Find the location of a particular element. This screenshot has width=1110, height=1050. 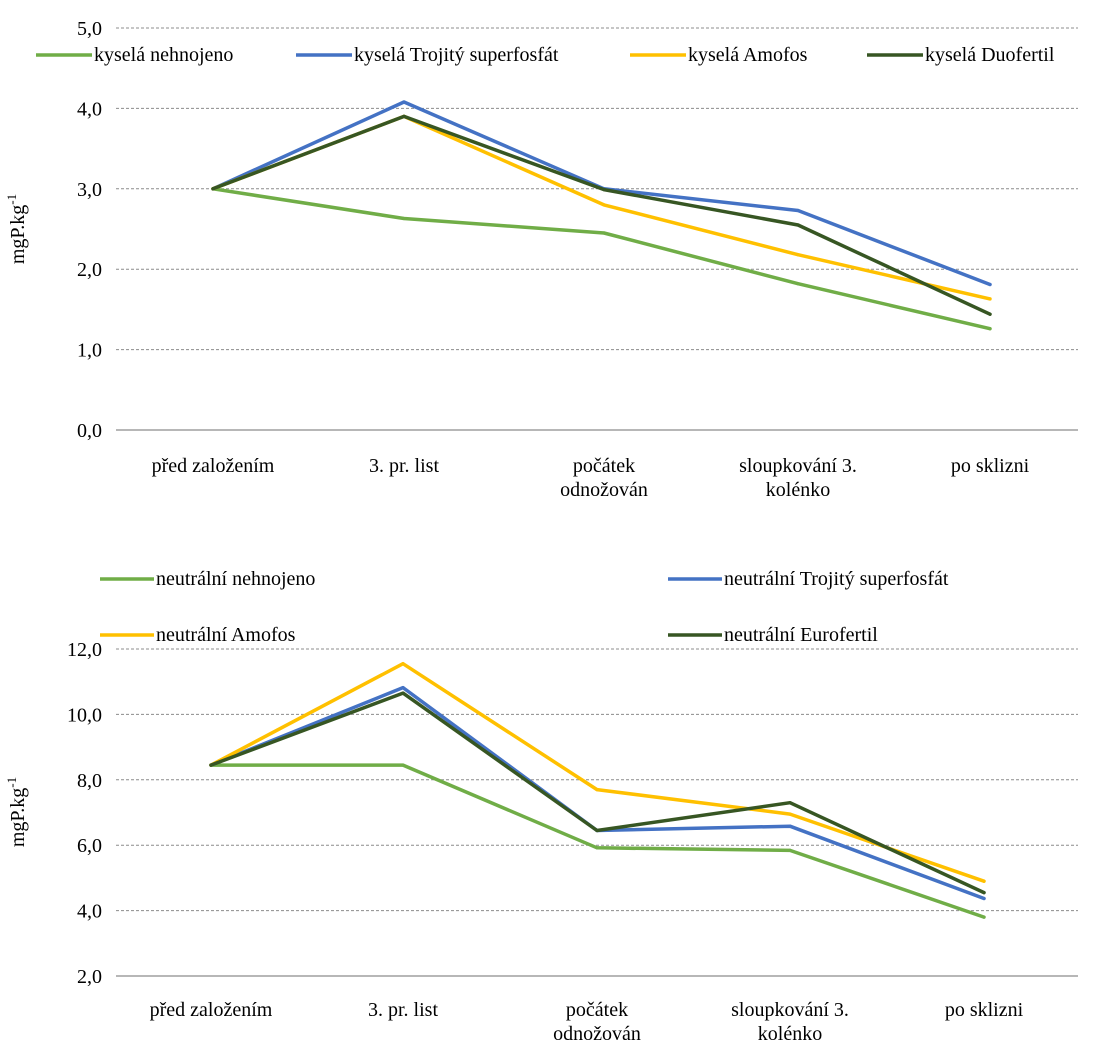

legend-entry: neutrální Amofos is located at coordinates (226, 635).